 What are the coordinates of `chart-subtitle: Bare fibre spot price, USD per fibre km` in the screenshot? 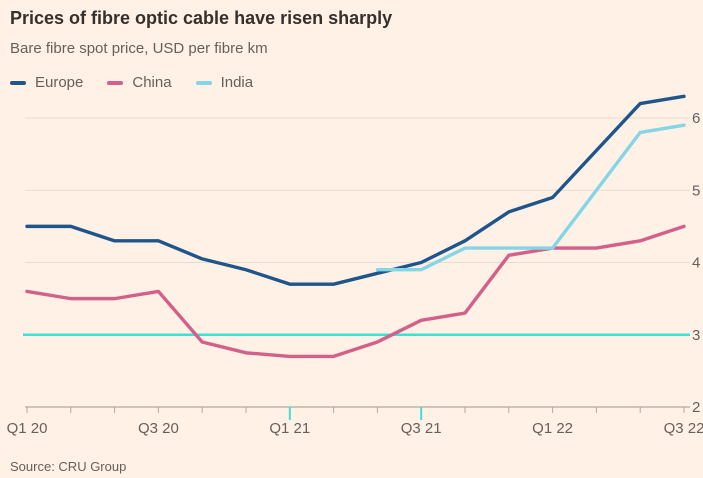 It's located at (139, 48).